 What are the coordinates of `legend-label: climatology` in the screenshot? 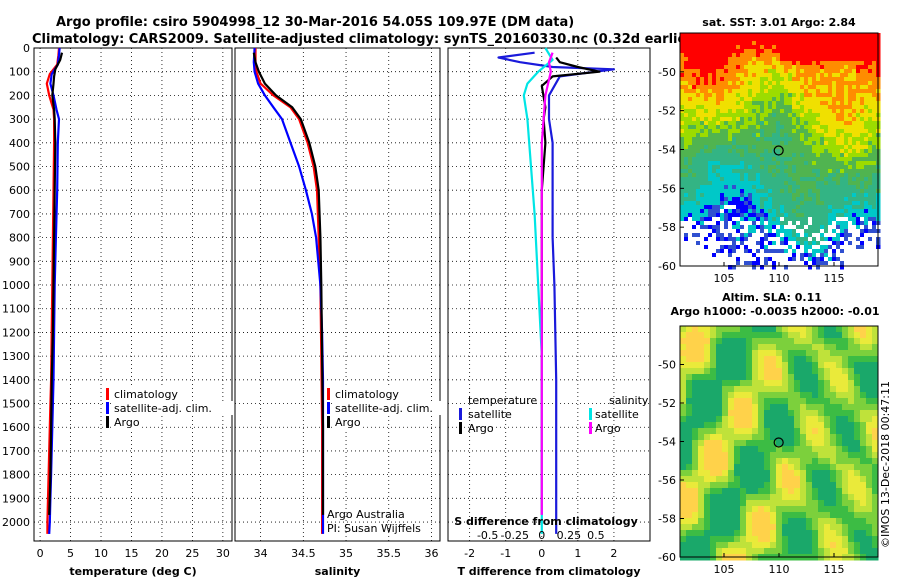 It's located at (367, 394).